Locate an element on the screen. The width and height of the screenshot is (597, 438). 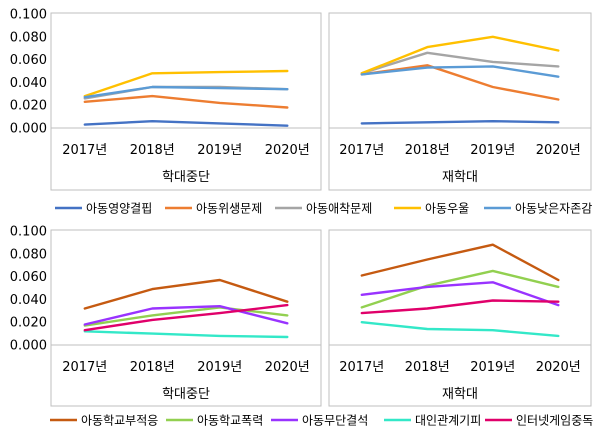
legend-entry: 아동낮은자존감 is located at coordinates (553, 209).